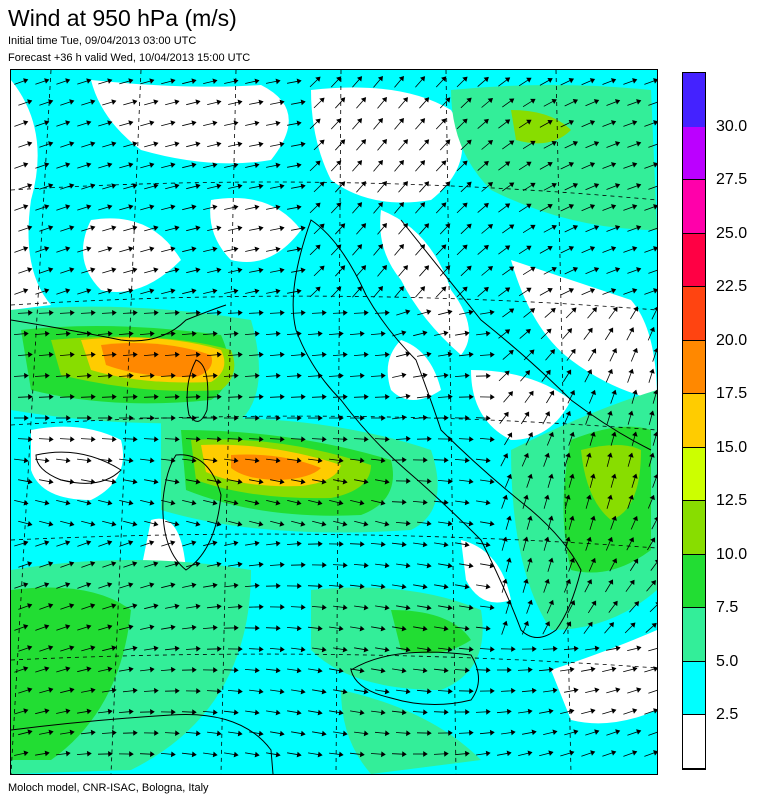 The width and height of the screenshot is (760, 802). Describe the element at coordinates (78, 467) in the screenshot. I see `balearic-coastline` at that location.